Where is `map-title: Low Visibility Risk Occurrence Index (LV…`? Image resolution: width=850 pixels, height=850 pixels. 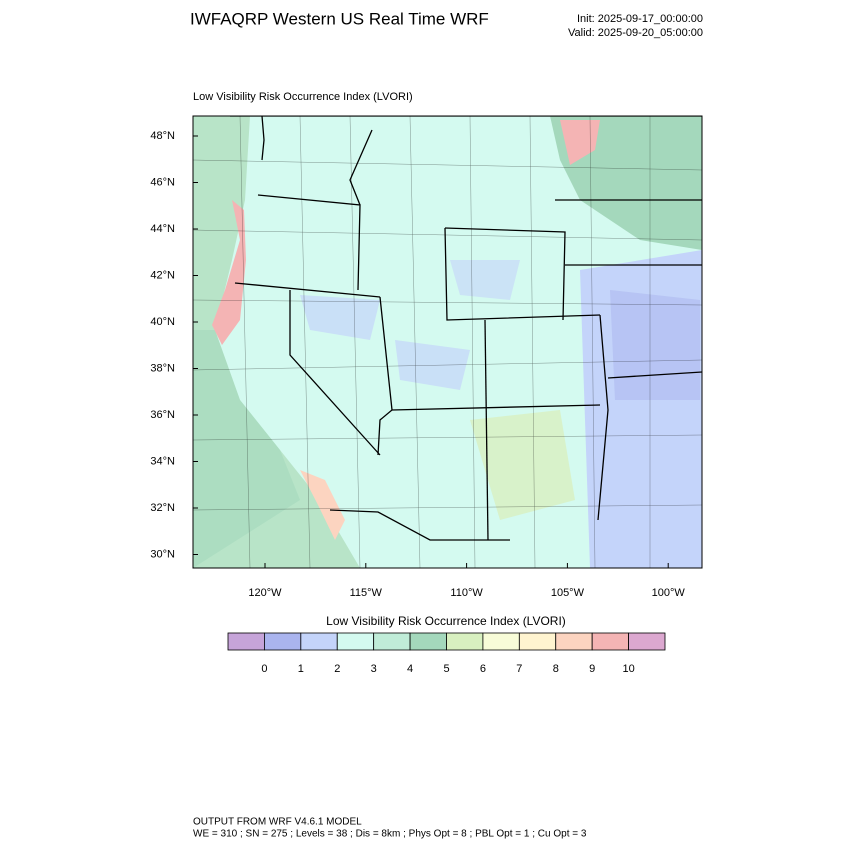
map-title: Low Visibility Risk Occurrence Index (LV… is located at coordinates (303, 97).